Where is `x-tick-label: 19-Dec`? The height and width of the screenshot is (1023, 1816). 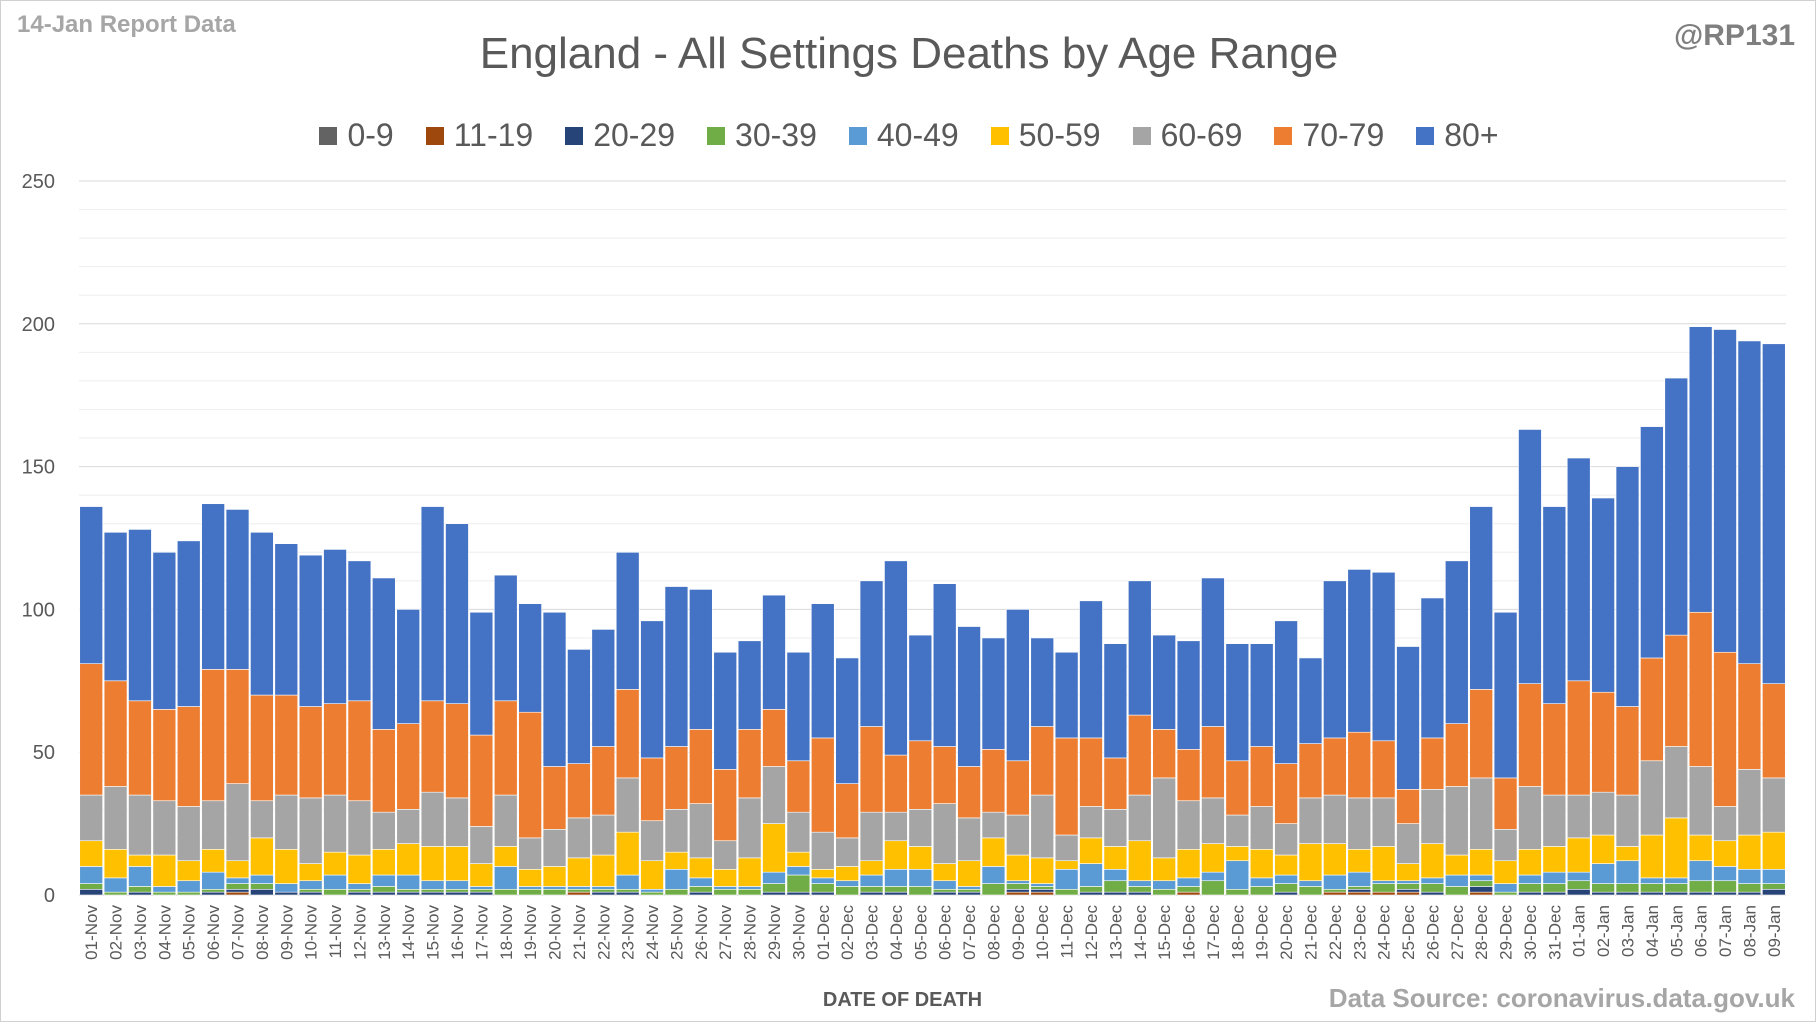 x-tick-label: 19-Dec is located at coordinates (1262, 932).